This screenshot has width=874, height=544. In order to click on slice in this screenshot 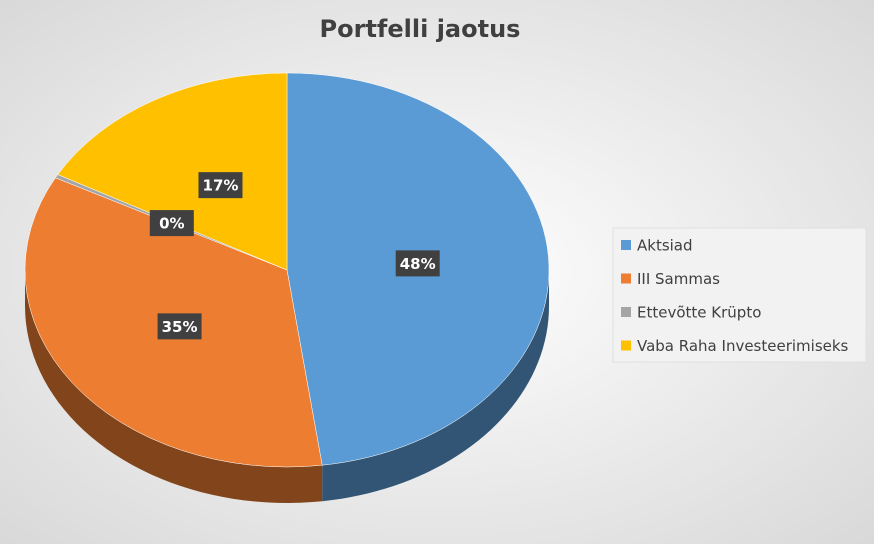, I will do `click(172, 171)`.